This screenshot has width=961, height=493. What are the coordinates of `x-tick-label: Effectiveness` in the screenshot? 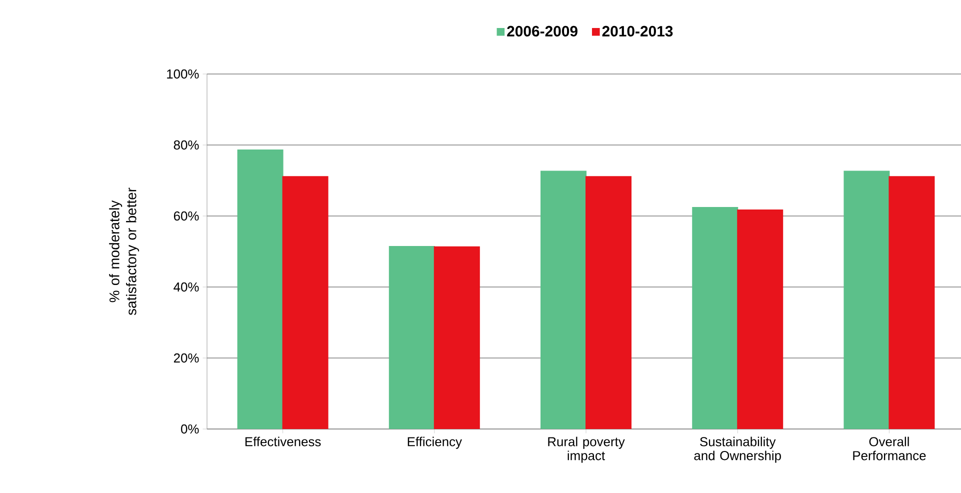 It's located at (283, 441).